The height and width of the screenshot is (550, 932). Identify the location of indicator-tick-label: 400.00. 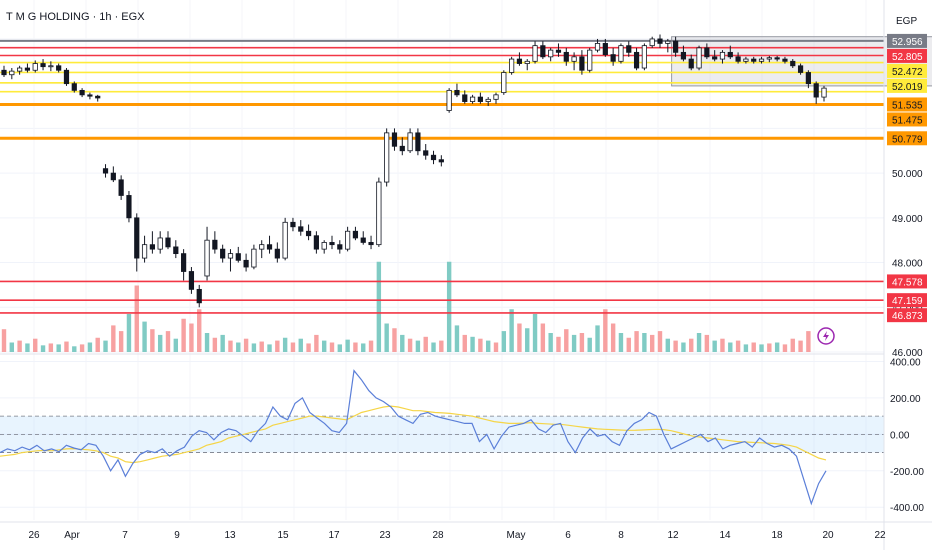
(905, 362).